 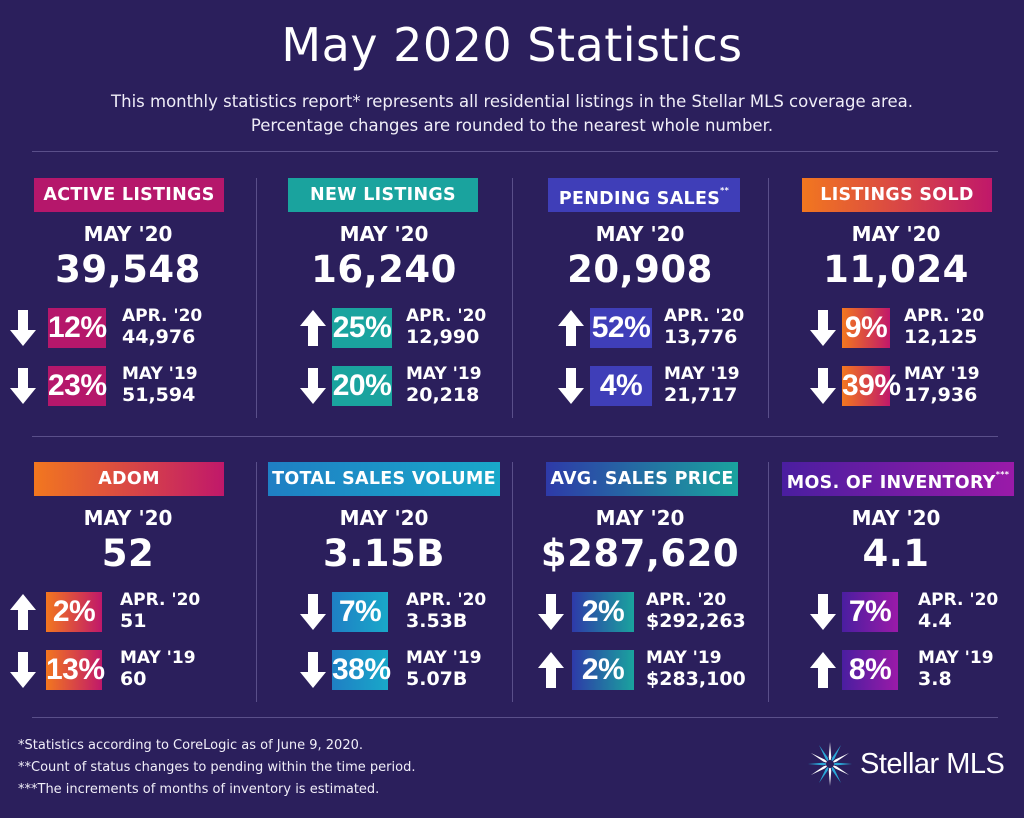 I want to click on comparison-value: 12,990, so click(x=443, y=337).